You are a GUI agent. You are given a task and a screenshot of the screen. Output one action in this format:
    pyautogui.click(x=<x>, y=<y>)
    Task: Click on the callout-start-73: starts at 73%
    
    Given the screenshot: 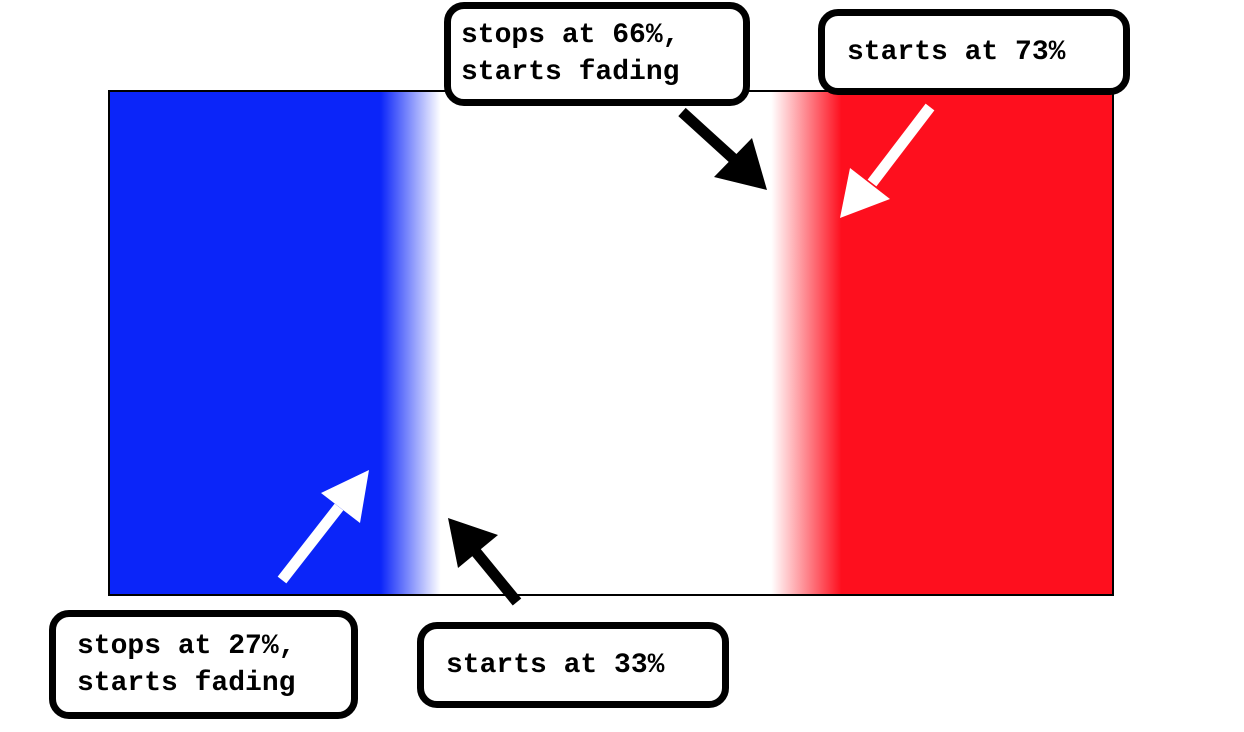 What is the action you would take?
    pyautogui.click(x=974, y=52)
    